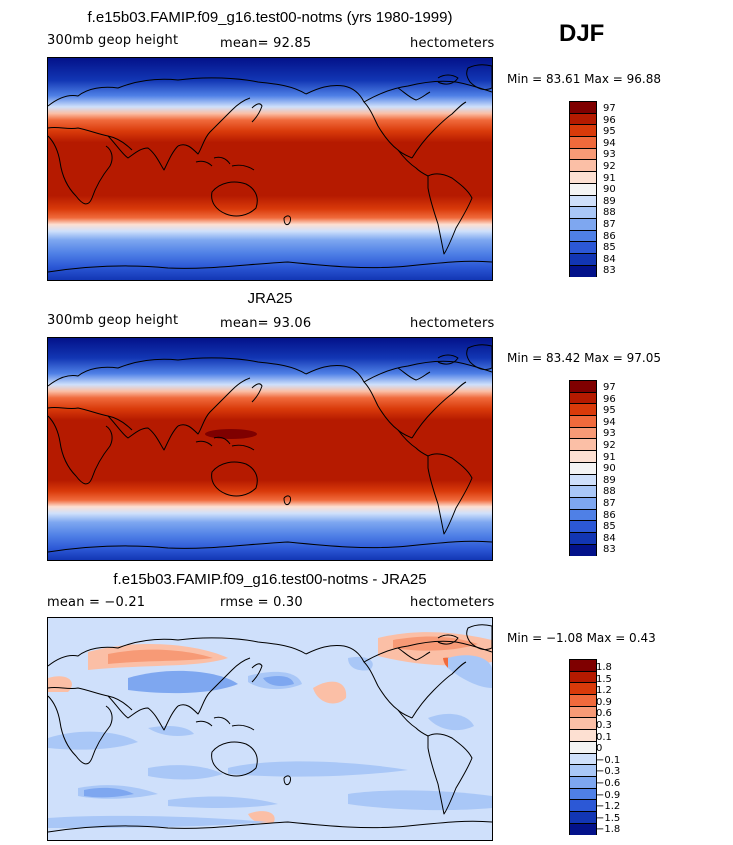  What do you see at coordinates (584, 358) in the screenshot?
I see `panel-2-minmax: Min = 83.42 Max = 97.05` at bounding box center [584, 358].